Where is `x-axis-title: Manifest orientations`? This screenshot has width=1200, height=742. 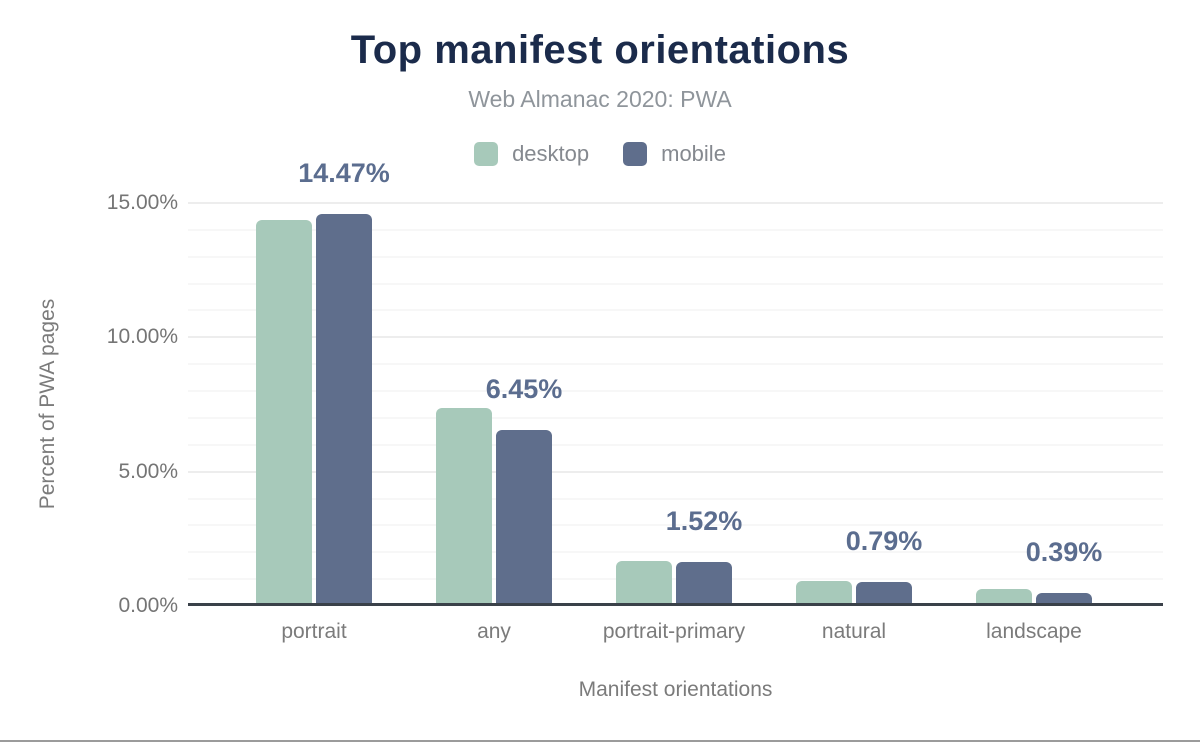
x-axis-title: Manifest orientations is located at coordinates (675, 689).